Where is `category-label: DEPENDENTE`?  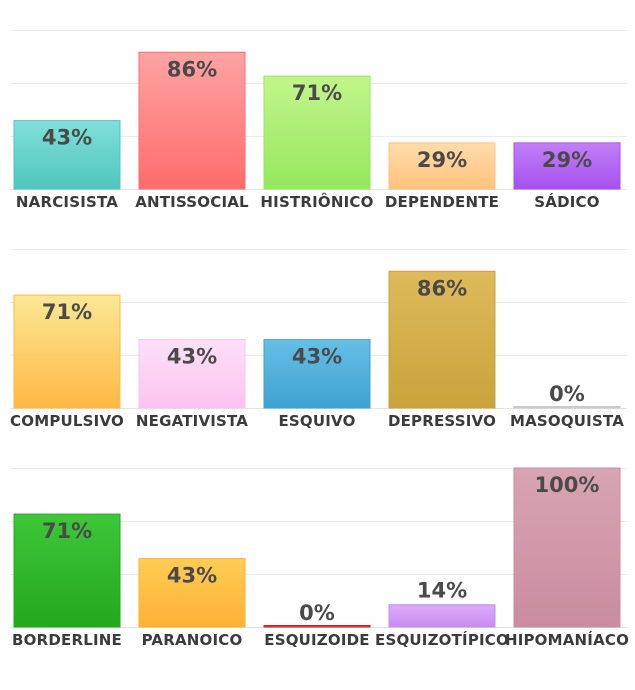 category-label: DEPENDENTE is located at coordinates (442, 202).